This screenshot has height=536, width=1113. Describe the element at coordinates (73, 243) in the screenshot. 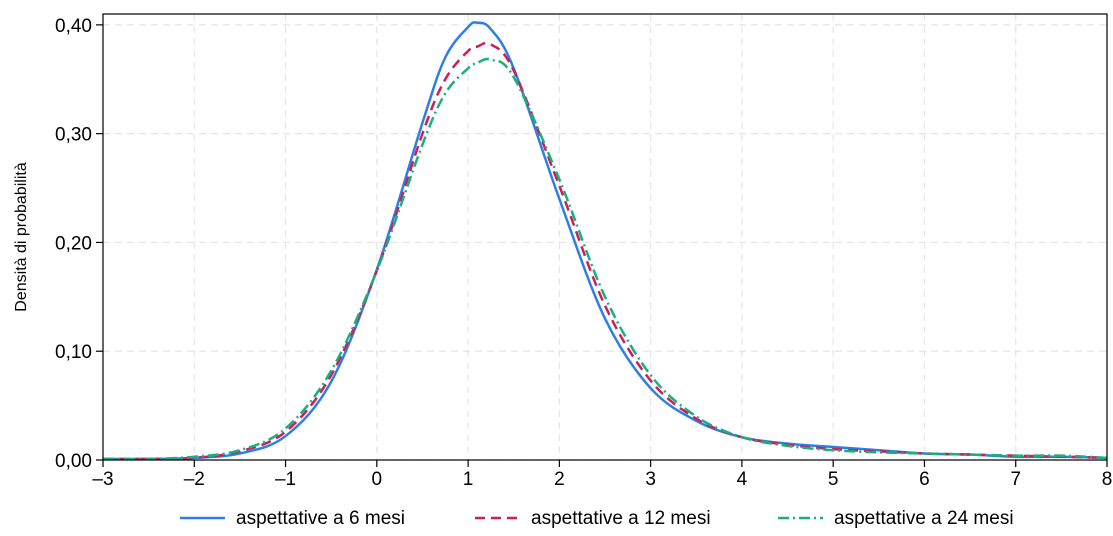

I see `y-tick-label: 0,20` at that location.